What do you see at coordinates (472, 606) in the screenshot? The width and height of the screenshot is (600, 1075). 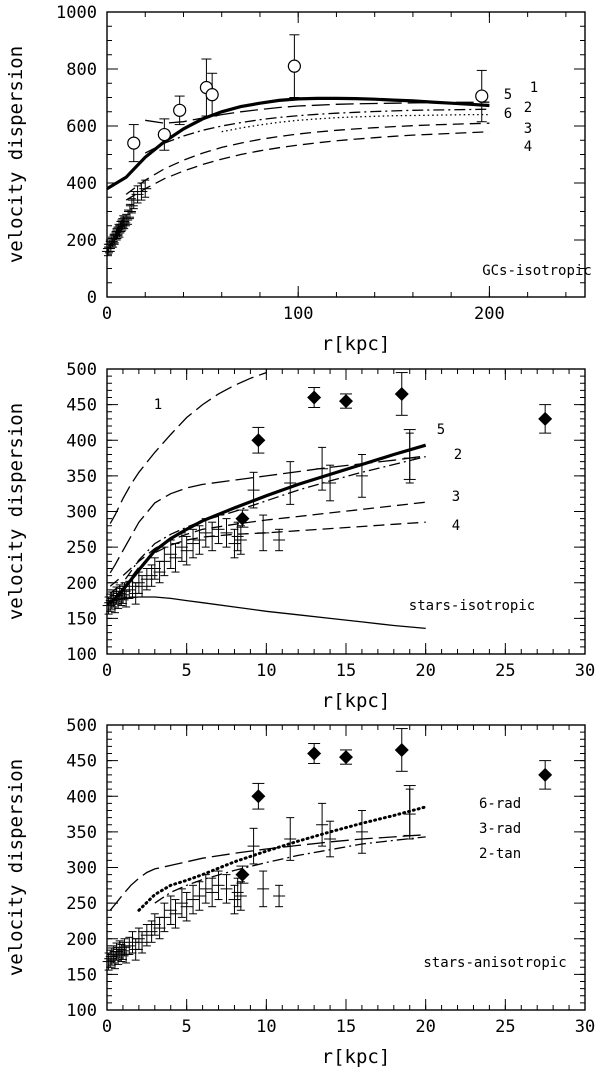 I see `panel-annotation: stars-isotropic` at bounding box center [472, 606].